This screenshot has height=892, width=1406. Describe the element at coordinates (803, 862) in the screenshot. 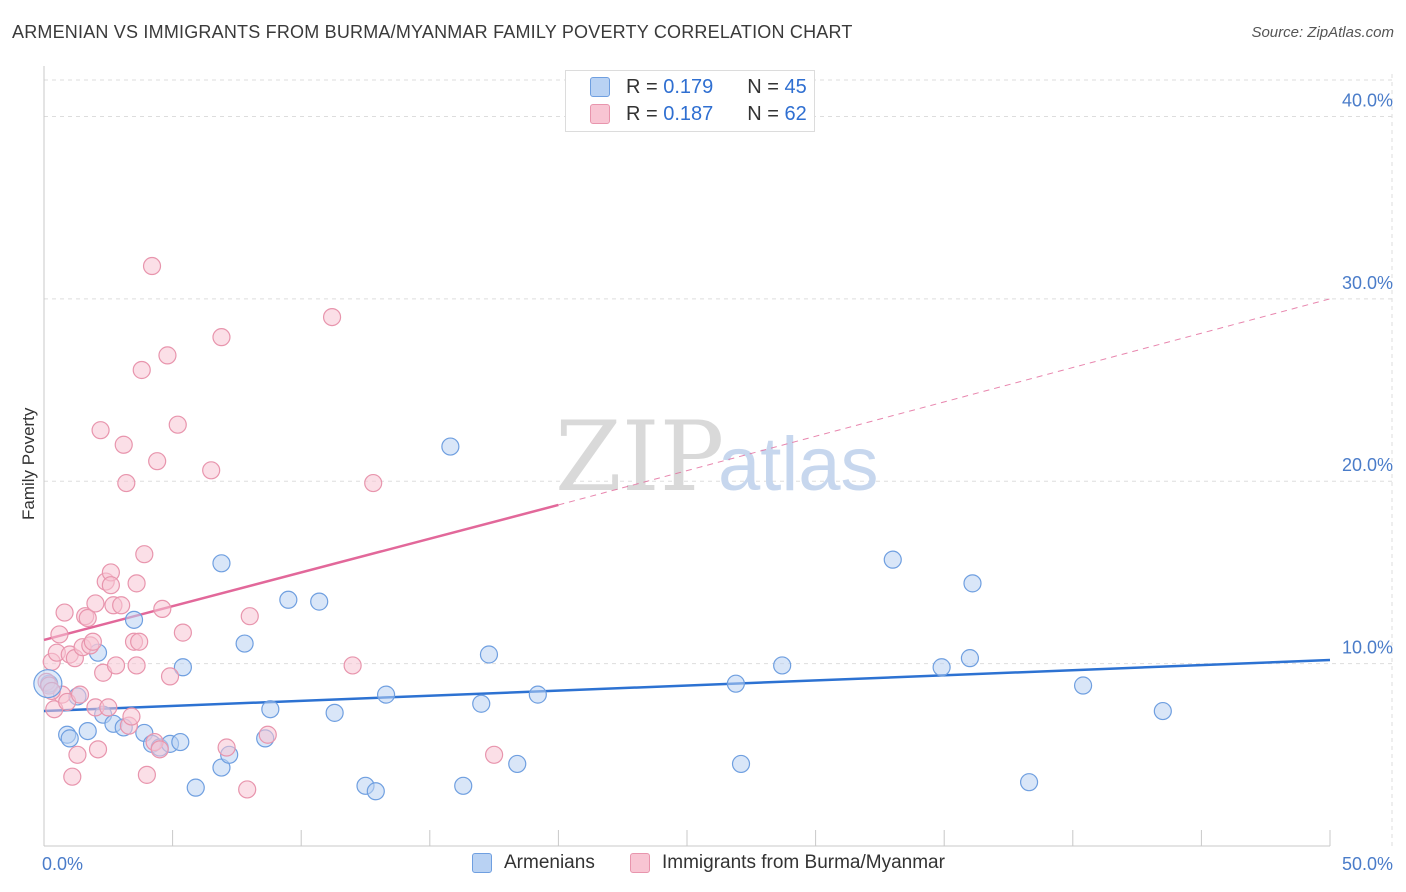

I see `legend-label-burma: Immigrants from Burma/Myanmar` at that location.